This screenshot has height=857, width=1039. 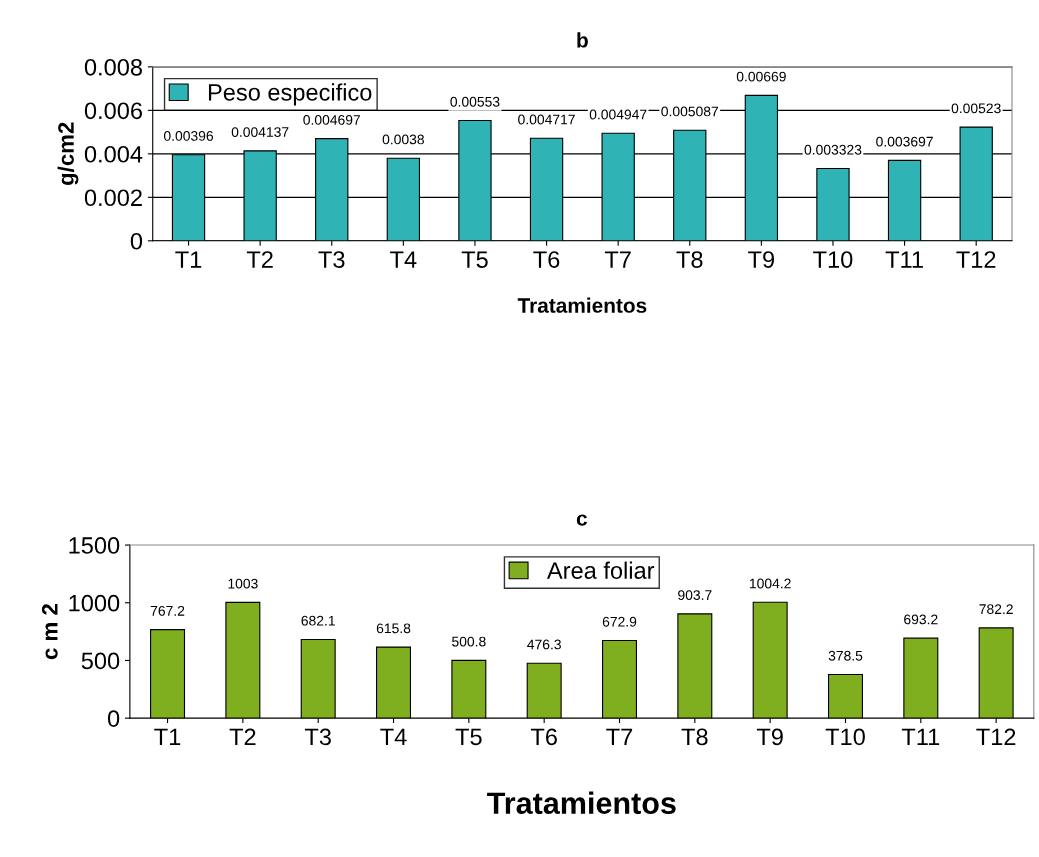 I want to click on data-label: 500.8, so click(x=469, y=641).